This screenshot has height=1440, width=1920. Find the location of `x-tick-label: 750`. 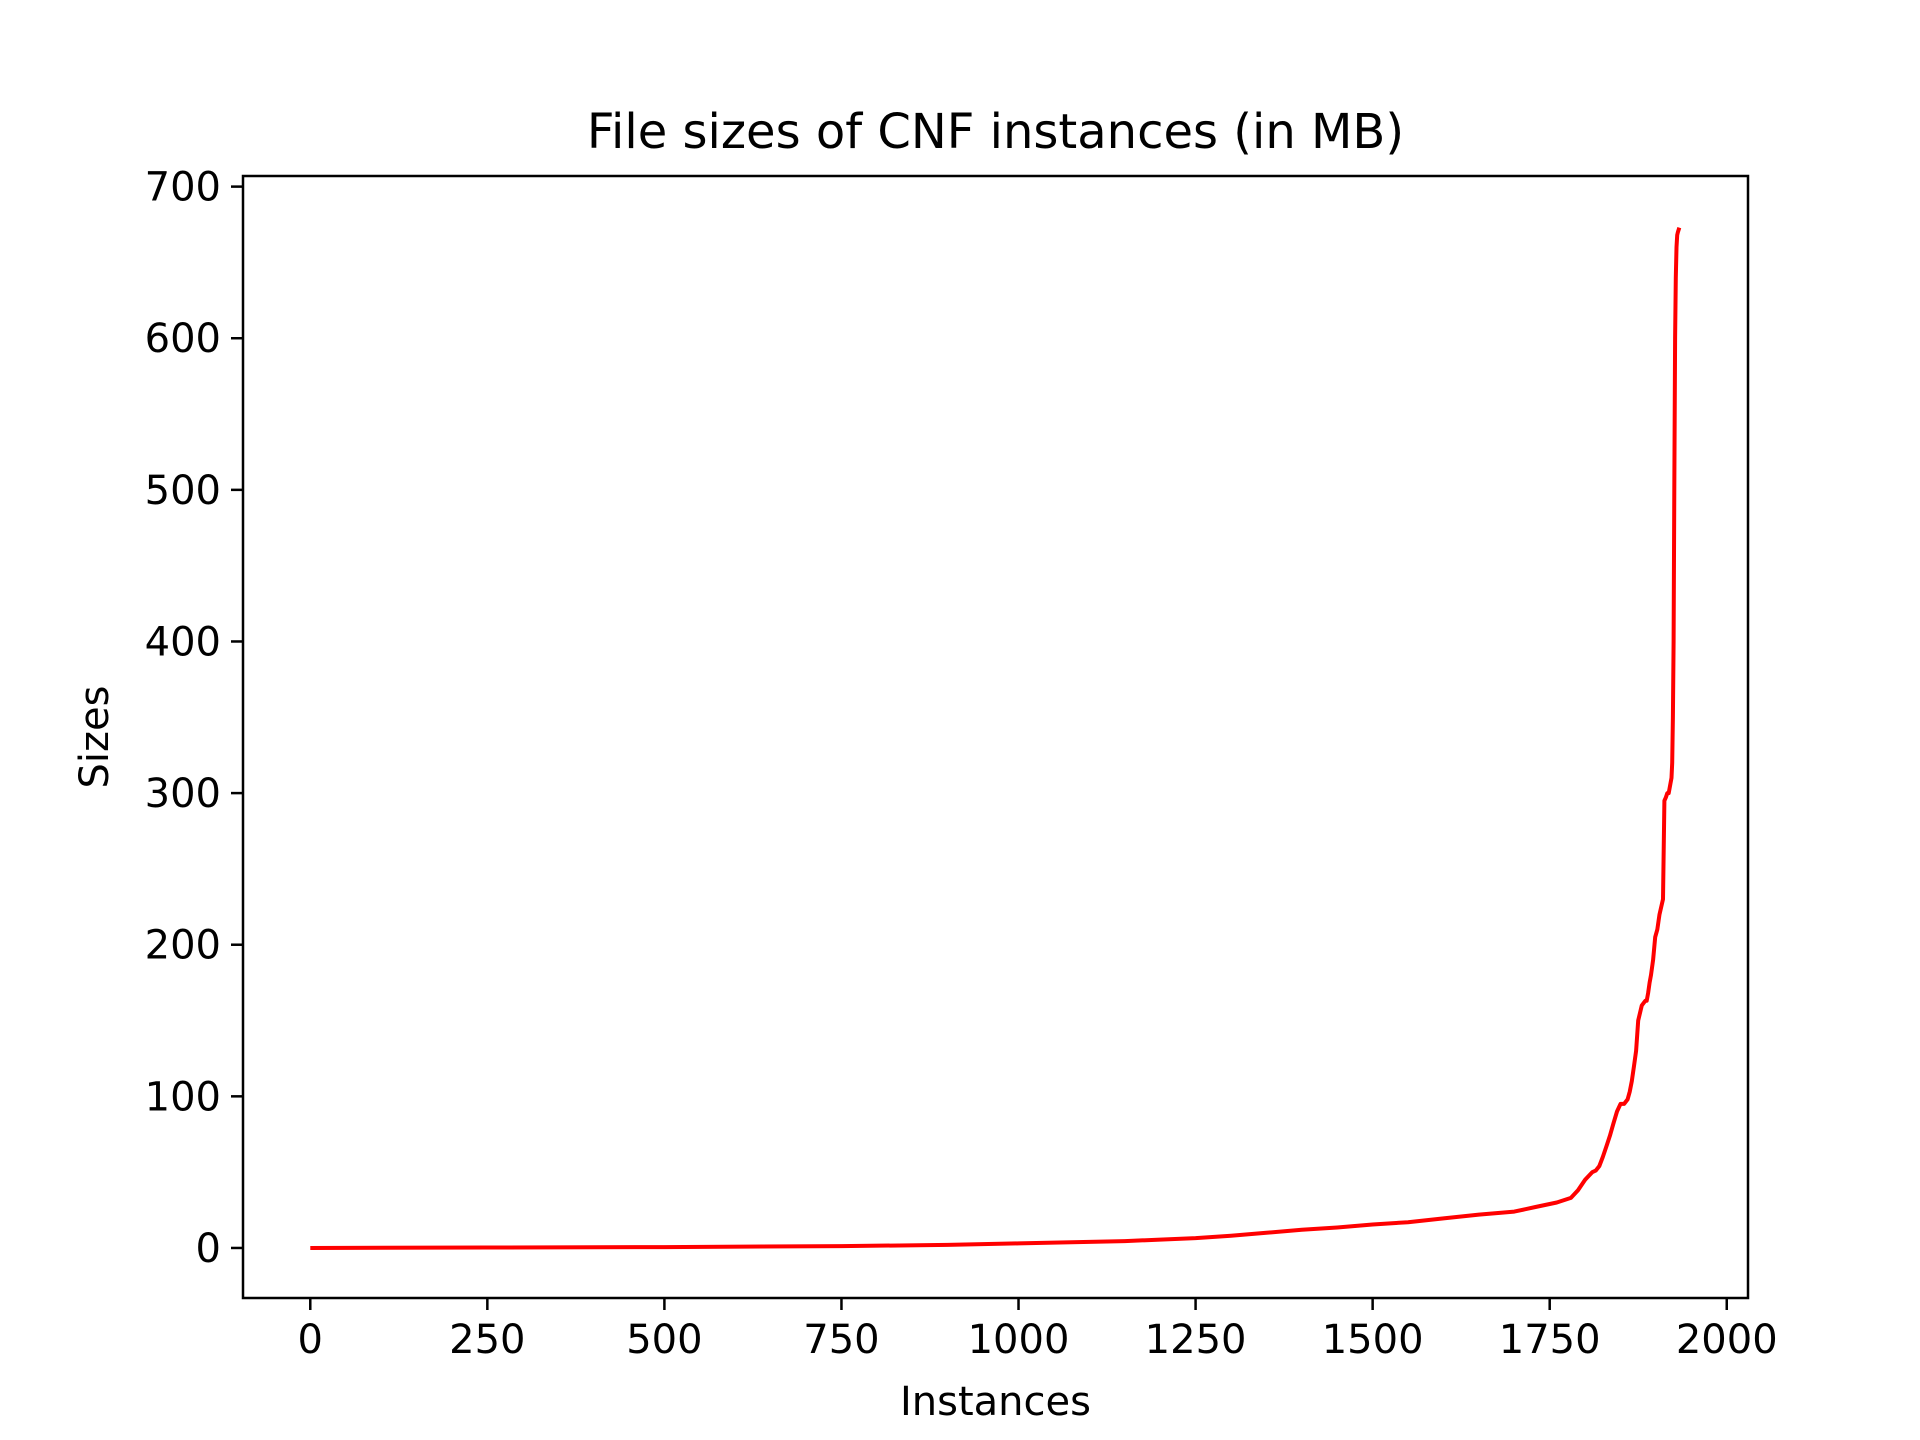

x-tick-label: 750 is located at coordinates (841, 1340).